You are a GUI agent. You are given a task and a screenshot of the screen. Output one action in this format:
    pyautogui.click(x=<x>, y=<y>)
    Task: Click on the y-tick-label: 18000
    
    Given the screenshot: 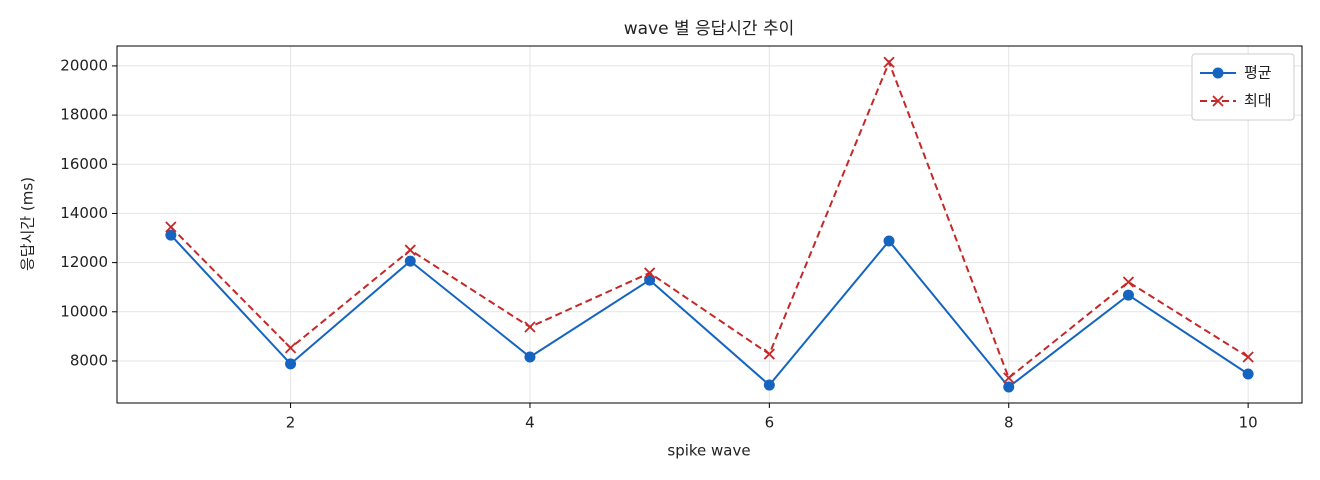 What is the action you would take?
    pyautogui.click(x=84, y=115)
    